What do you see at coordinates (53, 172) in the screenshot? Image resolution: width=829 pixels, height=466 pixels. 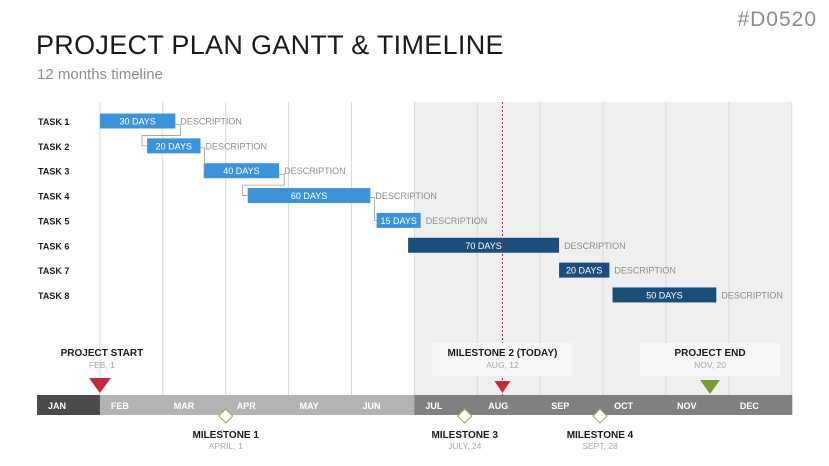 I see `task-name: TASK 3` at bounding box center [53, 172].